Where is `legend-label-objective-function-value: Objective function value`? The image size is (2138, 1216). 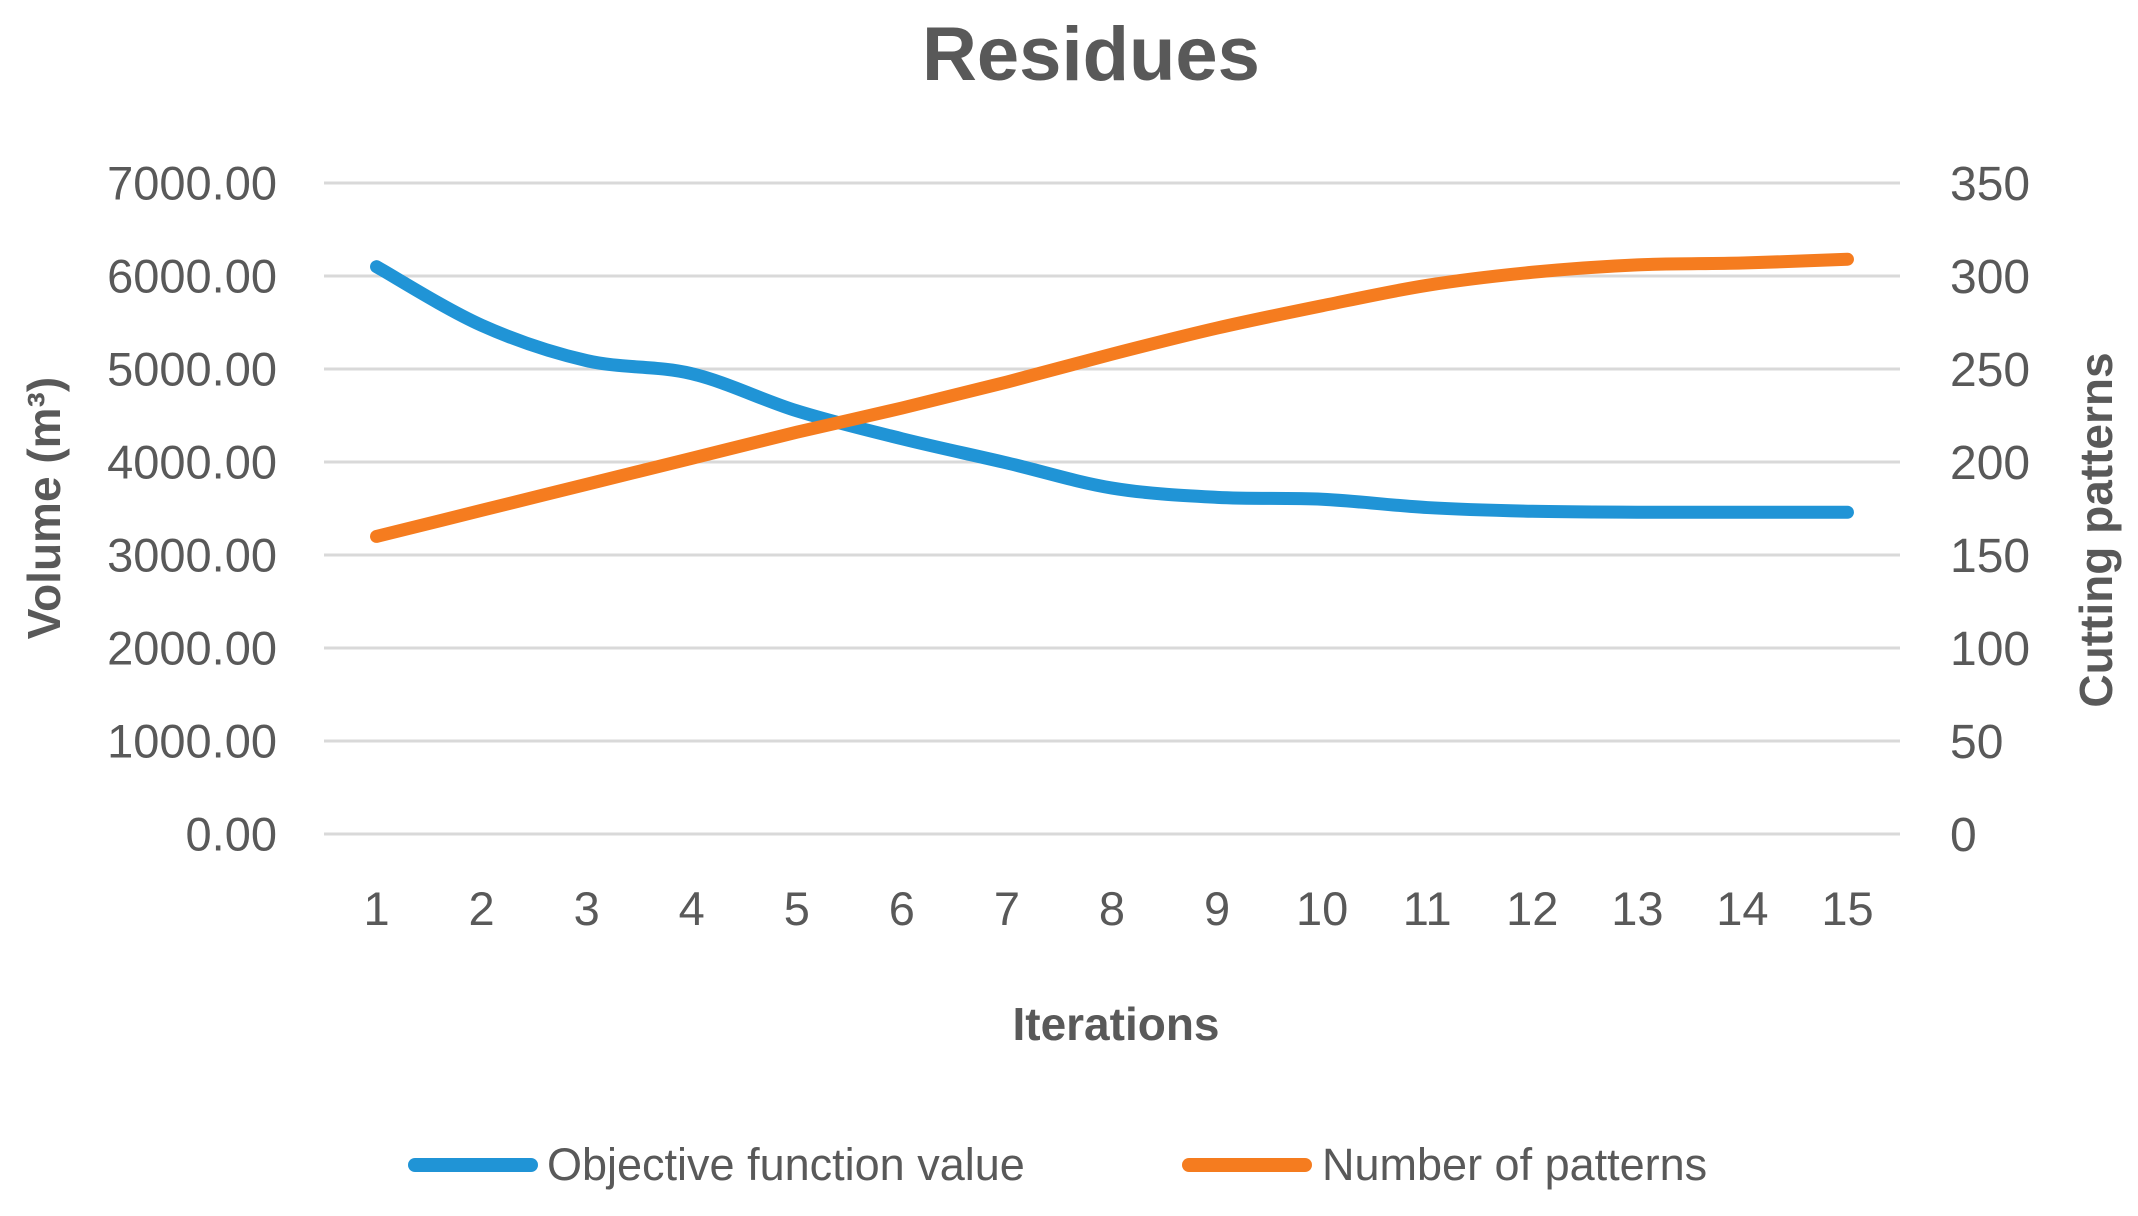 legend-label-objective-function-value: Objective function value is located at coordinates (786, 1164).